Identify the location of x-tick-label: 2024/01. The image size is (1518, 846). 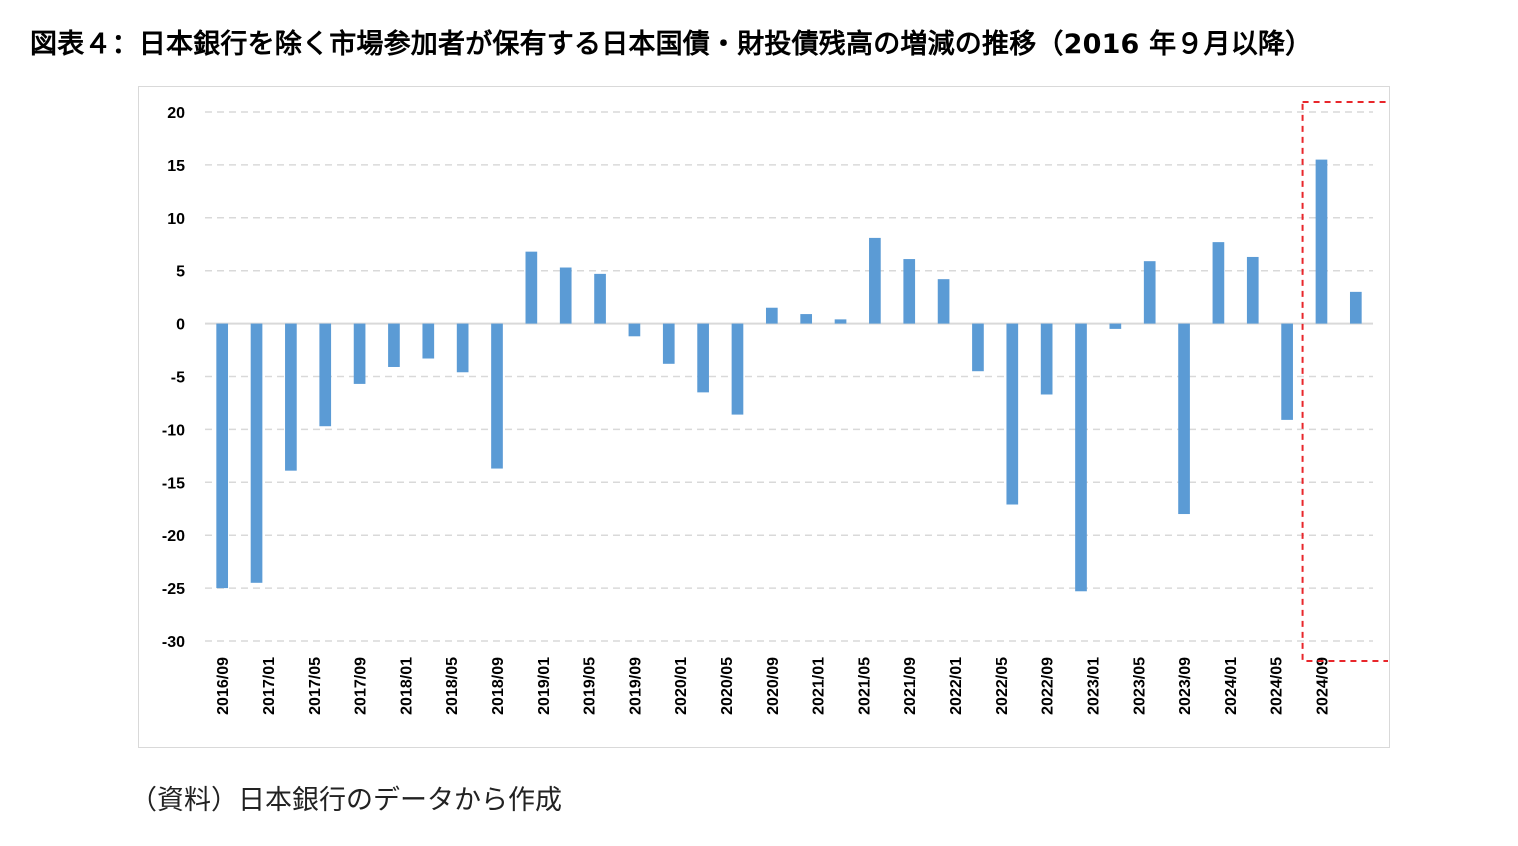
(1231, 686).